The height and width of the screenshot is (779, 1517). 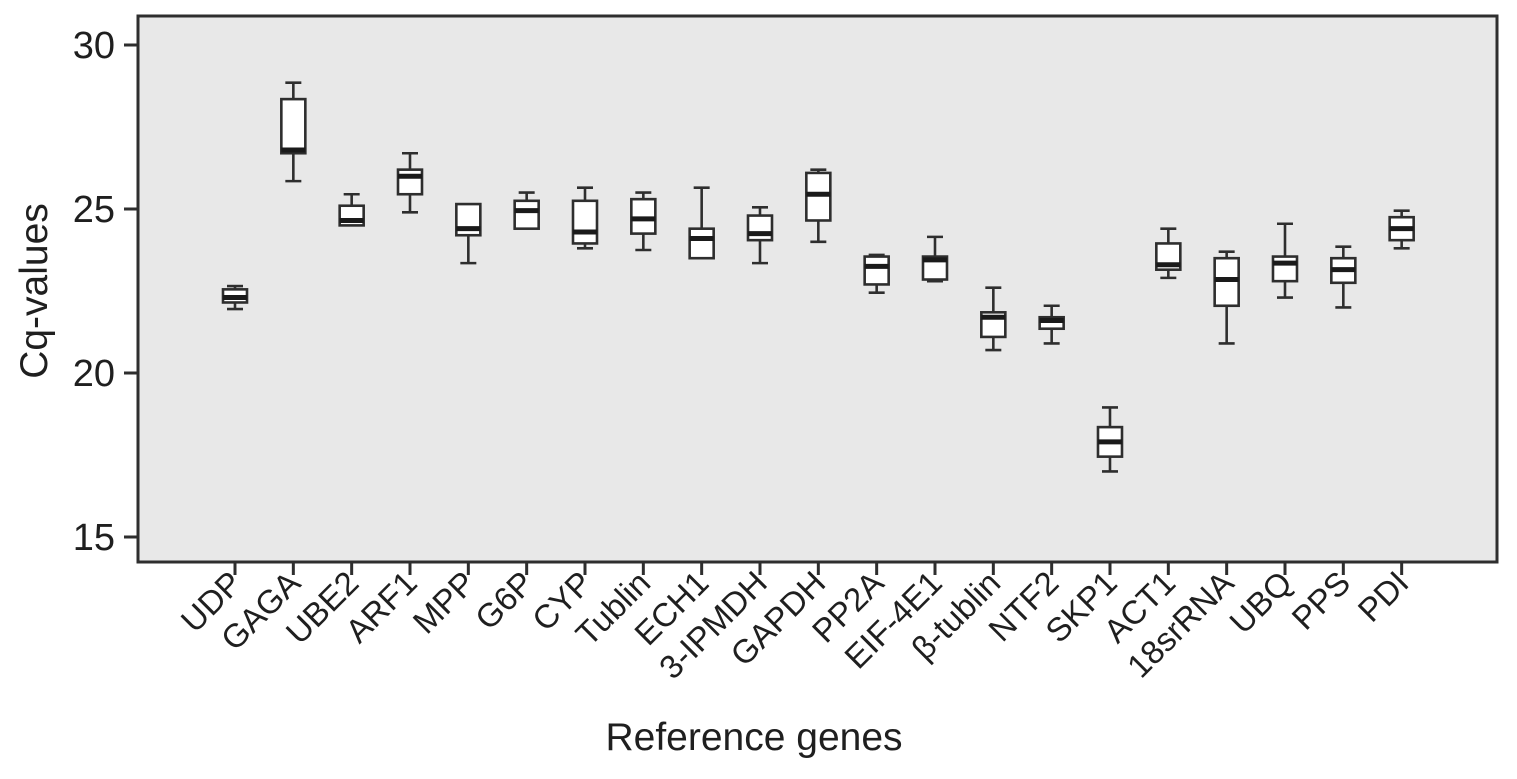 What do you see at coordinates (293, 126) in the screenshot?
I see `box-GAGA` at bounding box center [293, 126].